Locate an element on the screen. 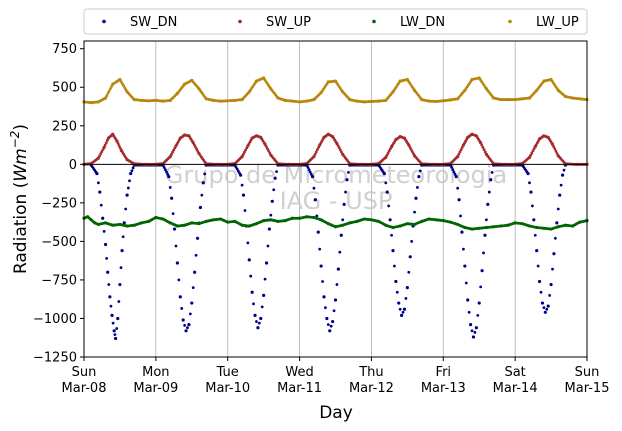 This screenshot has width=622, height=431. x-tick-weekday-7: Sun is located at coordinates (587, 372).